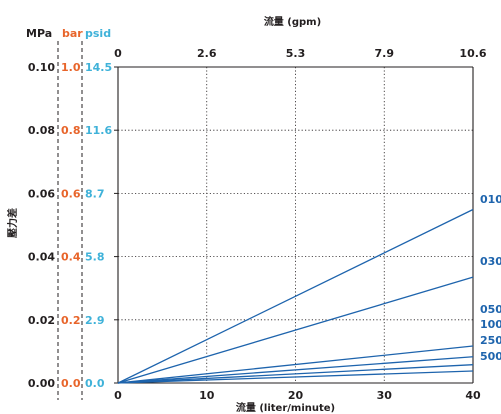 This screenshot has height=414, width=501. I want to click on y-tick-label-psid: 2.9, so click(95, 320).